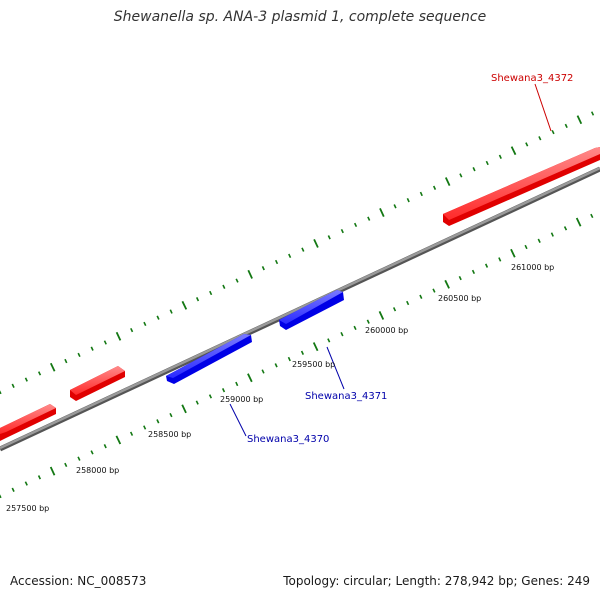 This screenshot has width=600, height=600. I want to click on gene-label-shewana3-4372: Shewana3_4372, so click(532, 78).